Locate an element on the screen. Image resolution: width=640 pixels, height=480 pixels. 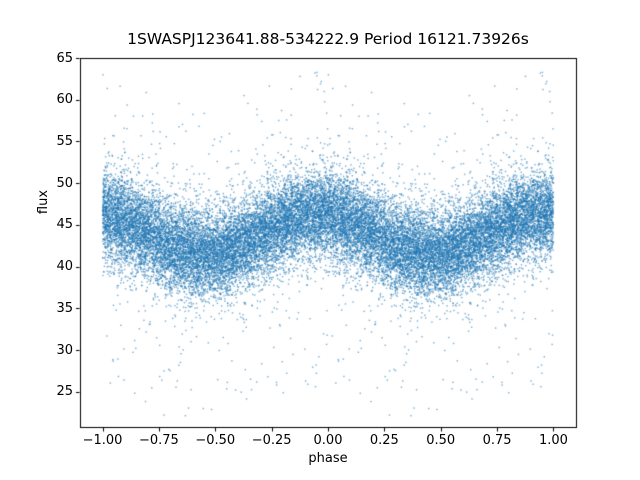
y-tick-label: 60 is located at coordinates (64, 100).